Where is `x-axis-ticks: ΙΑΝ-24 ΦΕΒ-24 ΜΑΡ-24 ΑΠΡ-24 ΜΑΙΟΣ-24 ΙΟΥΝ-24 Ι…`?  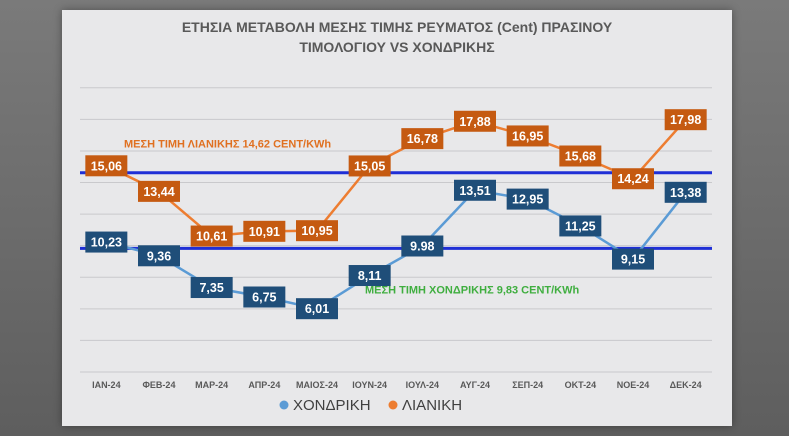 x-axis-ticks: ΙΑΝ-24 ΦΕΒ-24 ΜΑΡ-24 ΑΠΡ-24 ΜΑΙΟΣ-24 ΙΟΥΝ-24 Ι… is located at coordinates (397, 385).